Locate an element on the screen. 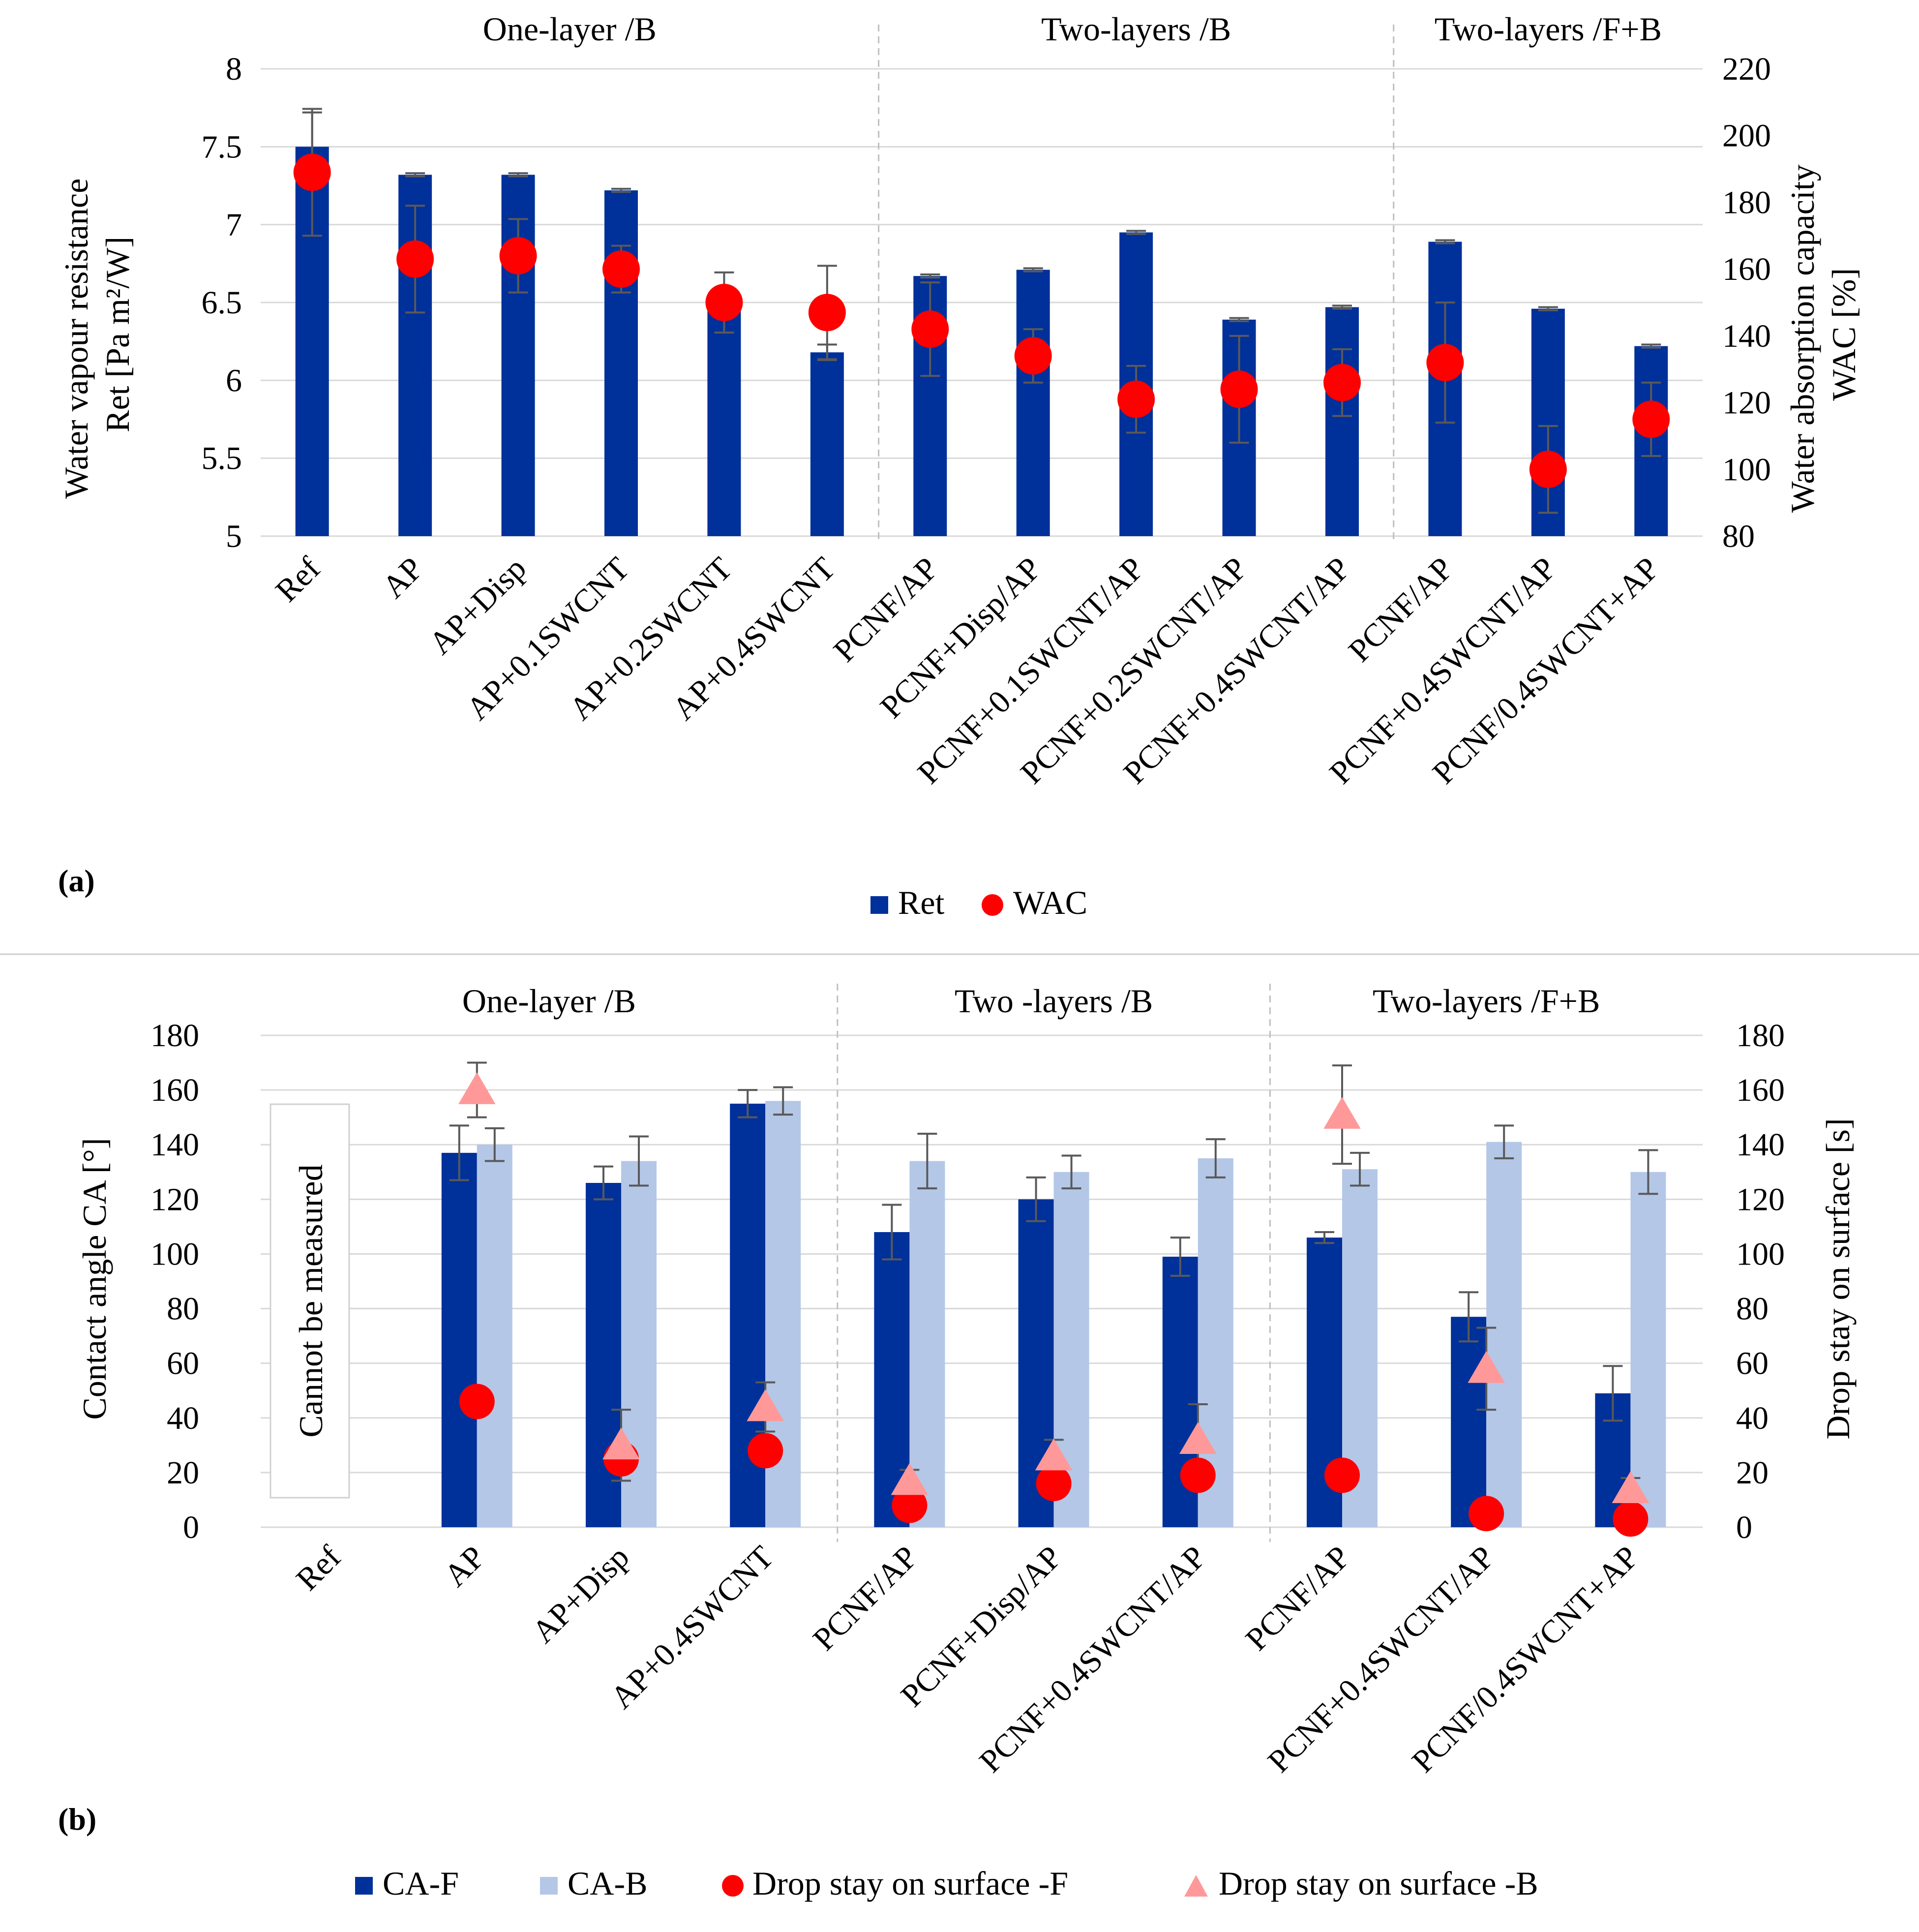 This screenshot has height=1932, width=1919. y-tick-left: 140 is located at coordinates (174, 1145).